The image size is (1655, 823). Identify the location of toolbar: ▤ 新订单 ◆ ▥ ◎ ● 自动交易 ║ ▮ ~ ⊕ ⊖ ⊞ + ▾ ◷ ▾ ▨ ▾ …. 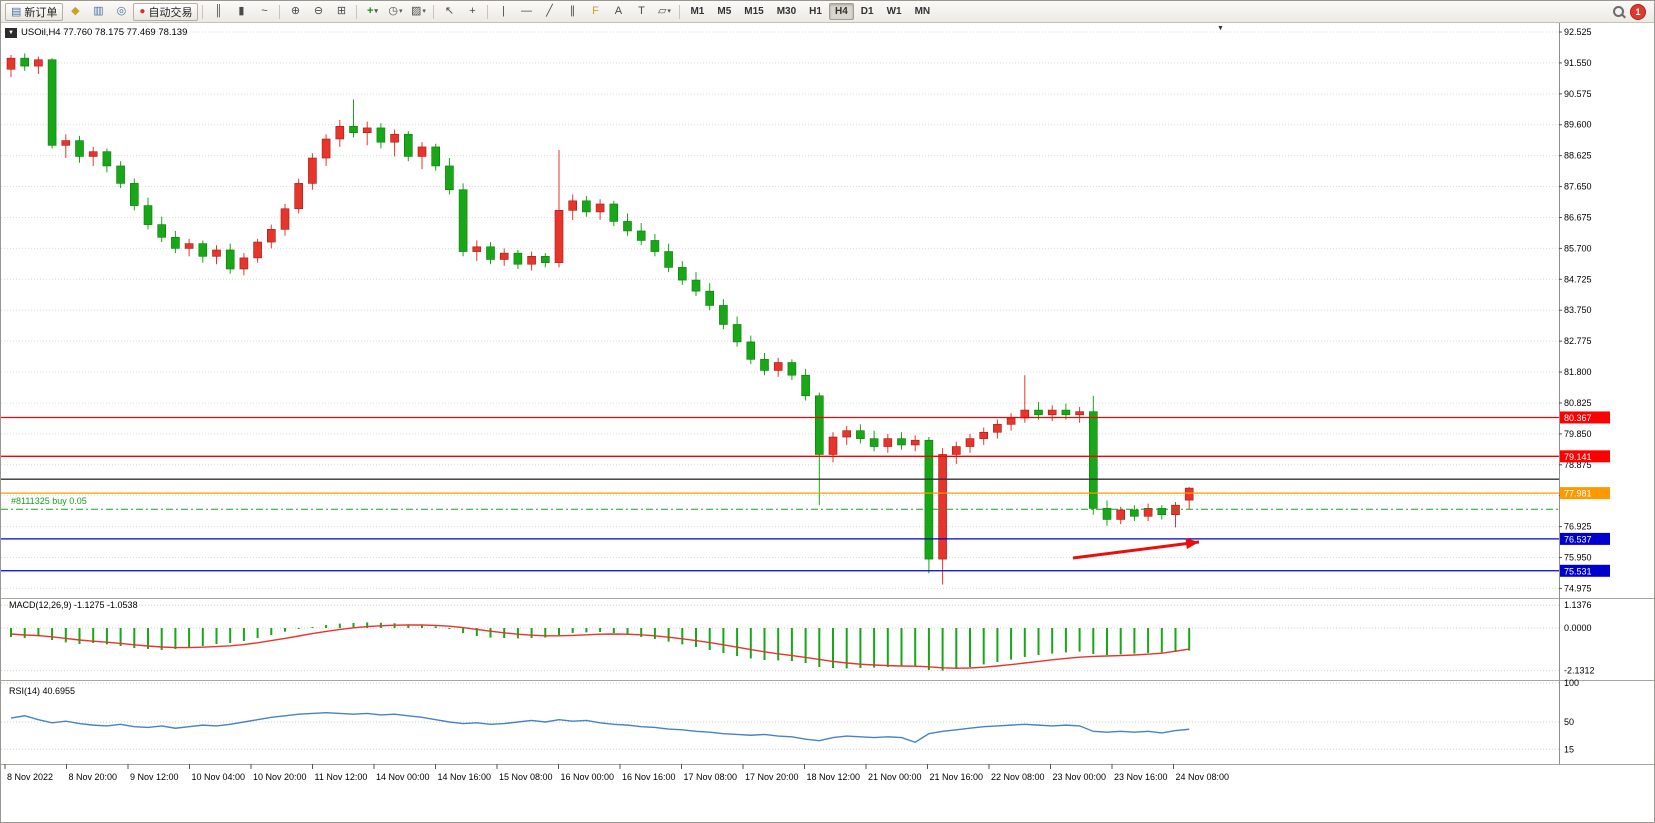
(827, 12).